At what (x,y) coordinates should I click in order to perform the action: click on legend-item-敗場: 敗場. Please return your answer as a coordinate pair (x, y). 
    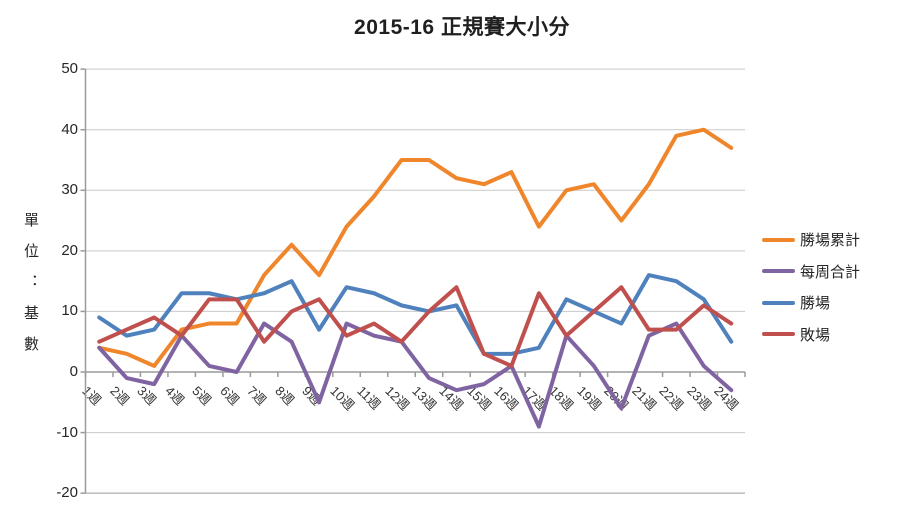
    Looking at the image, I should click on (811, 335).